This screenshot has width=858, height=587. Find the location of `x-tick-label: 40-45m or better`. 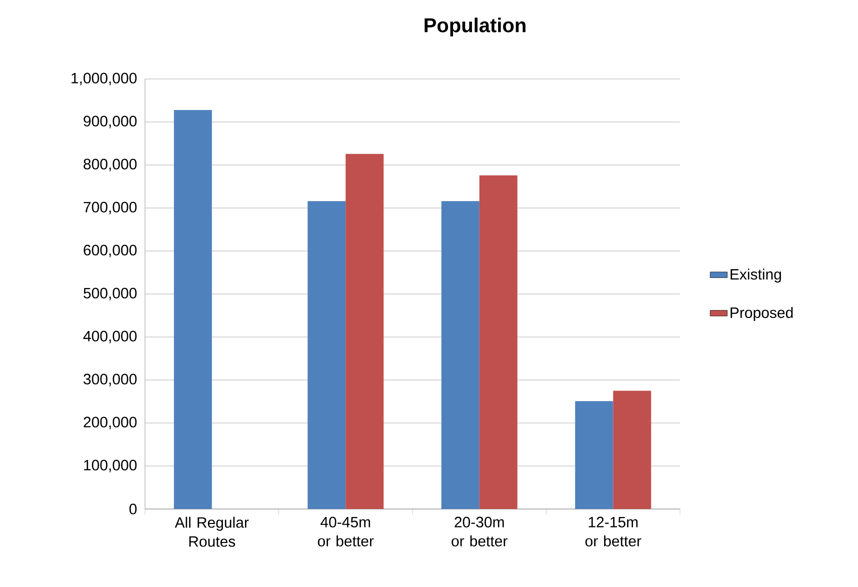

x-tick-label: 40-45m or better is located at coordinates (346, 531).